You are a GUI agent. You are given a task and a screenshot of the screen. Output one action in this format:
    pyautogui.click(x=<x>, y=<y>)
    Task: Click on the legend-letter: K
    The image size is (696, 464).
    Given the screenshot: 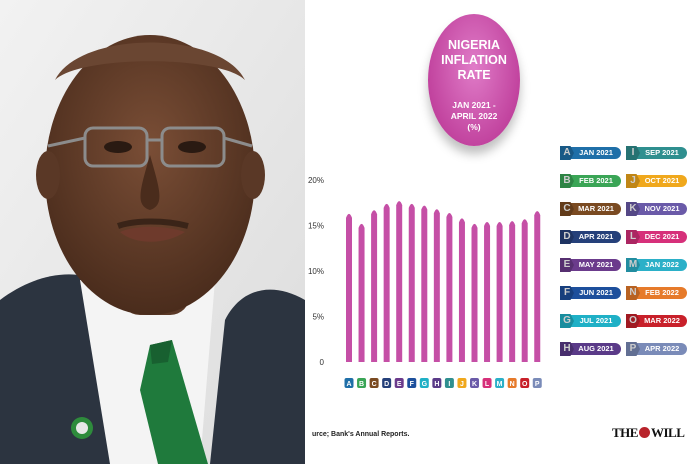 What is the action you would take?
    pyautogui.click(x=633, y=209)
    